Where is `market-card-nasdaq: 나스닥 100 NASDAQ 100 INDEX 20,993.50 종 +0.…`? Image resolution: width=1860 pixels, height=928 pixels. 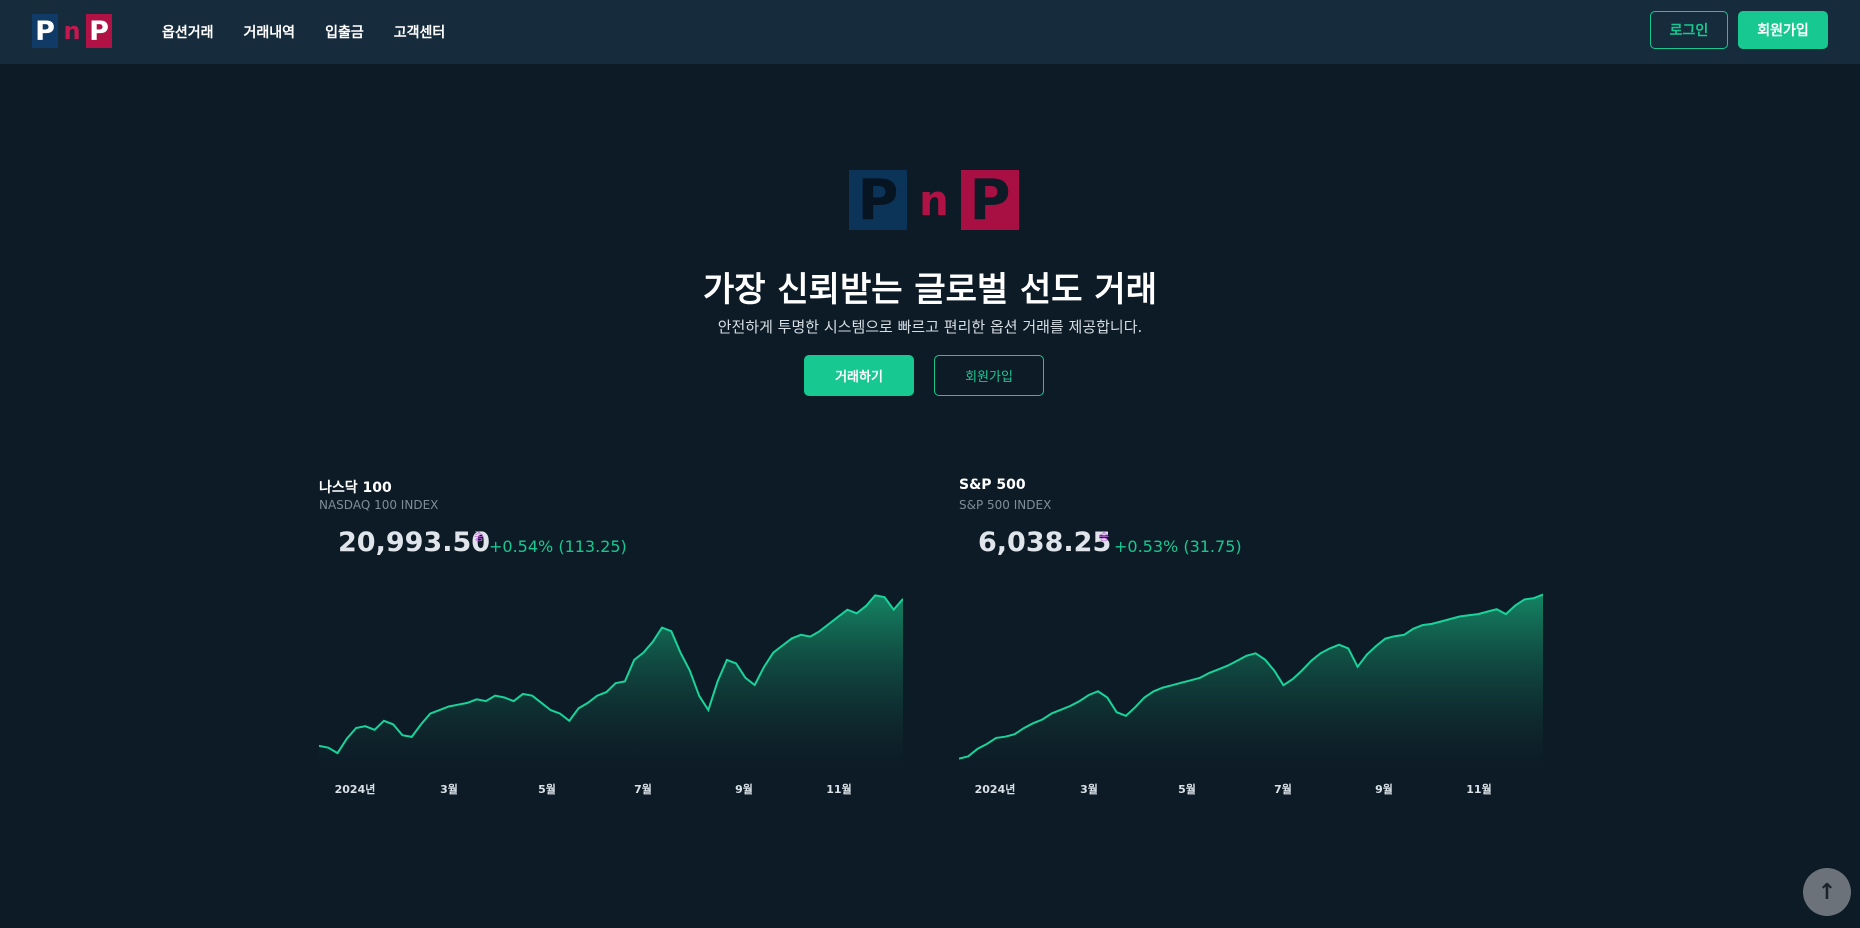
market-card-nasdaq: 나스닥 100 NASDAQ 100 INDEX 20,993.50 종 +0.… is located at coordinates (611, 642).